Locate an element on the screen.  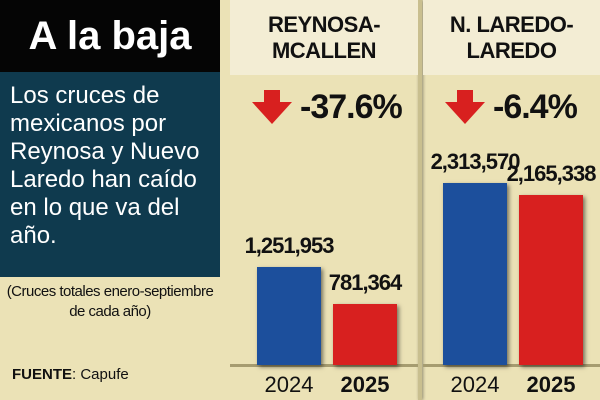
panel-title: REYNOSA-MCALLEN is located at coordinates (324, 37).